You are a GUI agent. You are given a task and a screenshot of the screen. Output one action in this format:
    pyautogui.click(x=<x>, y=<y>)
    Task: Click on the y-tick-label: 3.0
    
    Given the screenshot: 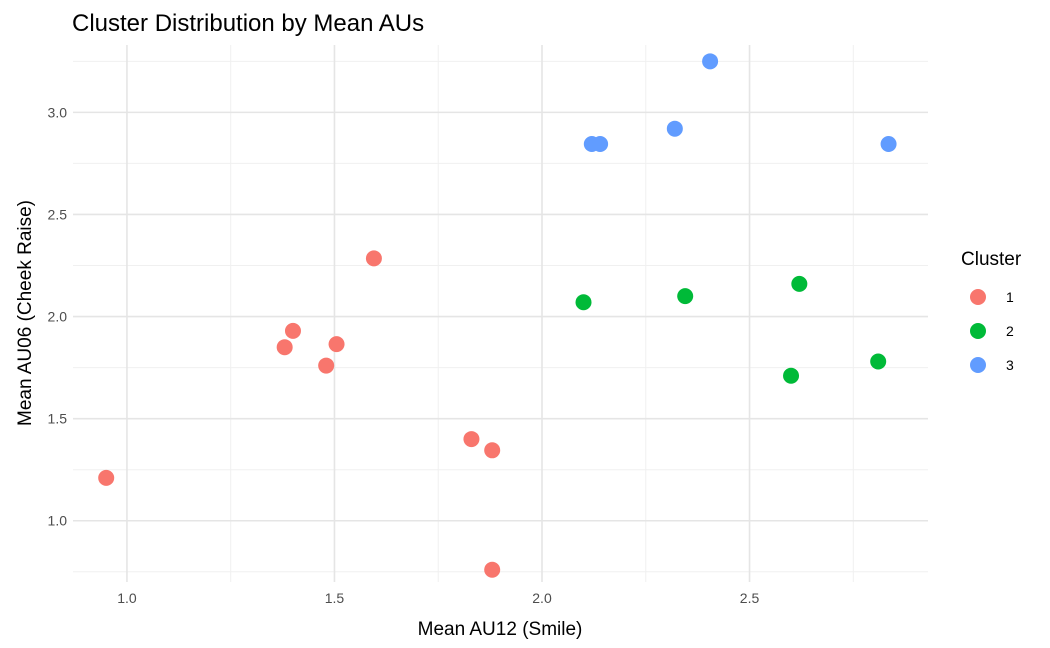 What is the action you would take?
    pyautogui.click(x=58, y=112)
    